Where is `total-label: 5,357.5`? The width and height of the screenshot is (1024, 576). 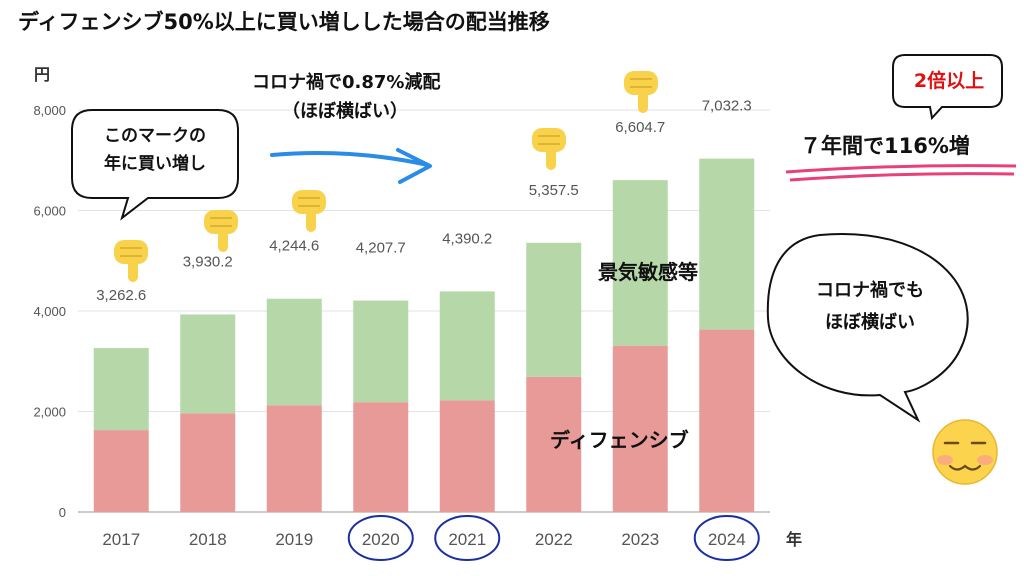
total-label: 5,357.5 is located at coordinates (554, 190).